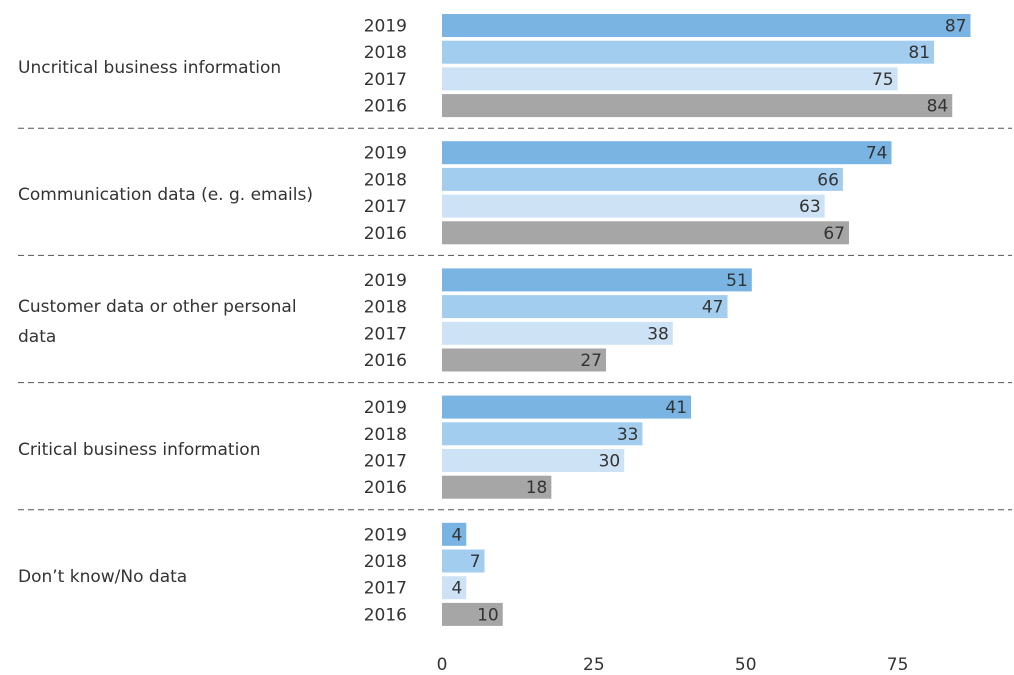 This screenshot has height=675, width=1014. What do you see at coordinates (828, 180) in the screenshot?
I see `value-label: 66` at bounding box center [828, 180].